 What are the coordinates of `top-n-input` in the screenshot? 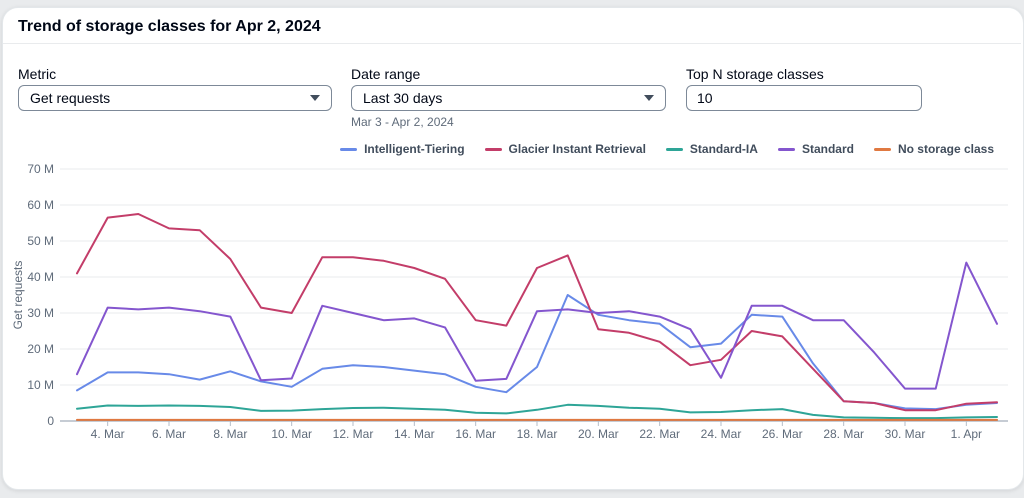 It's located at (804, 98).